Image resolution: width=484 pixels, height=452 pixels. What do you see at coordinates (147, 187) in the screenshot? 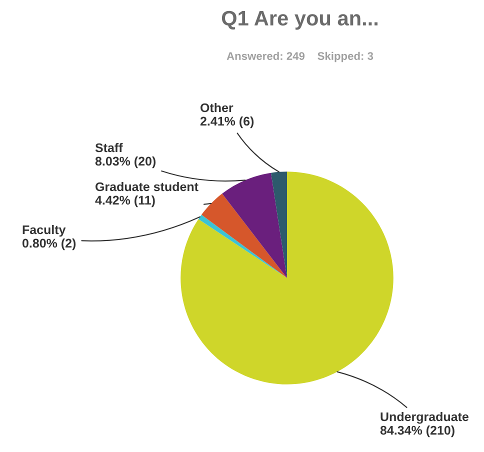
I see `slice-label: Graduate student` at bounding box center [147, 187].